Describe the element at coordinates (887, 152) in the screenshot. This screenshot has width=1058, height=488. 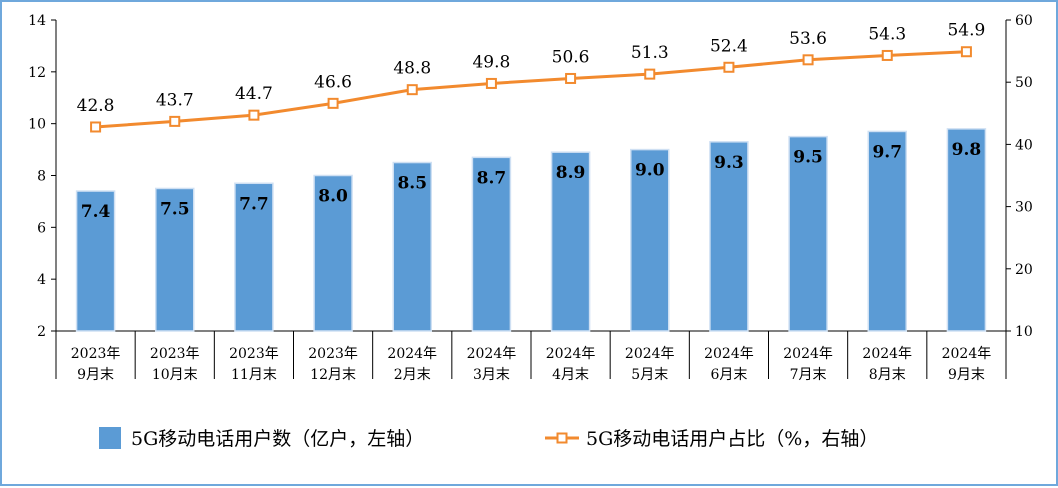
I see `bar-value-label: 9.7` at that location.